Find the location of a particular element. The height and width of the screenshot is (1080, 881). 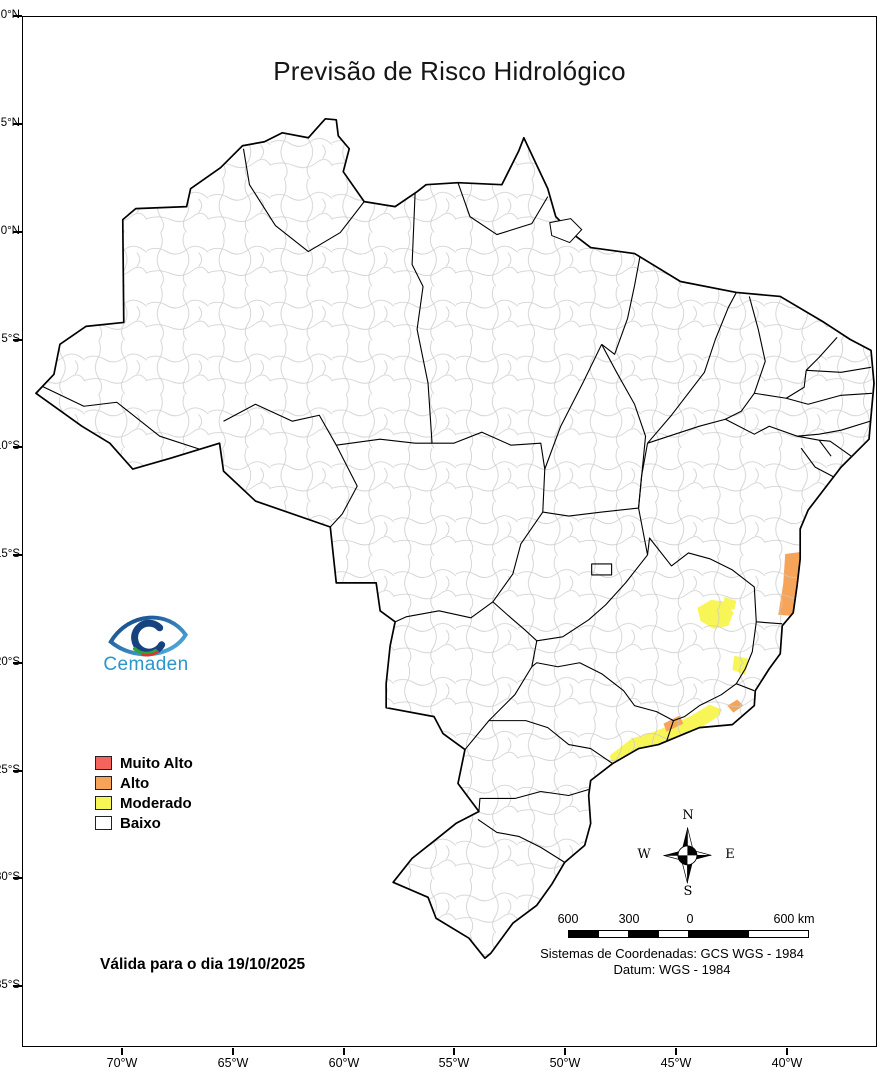

legend-swatch-alto is located at coordinates (103, 783).